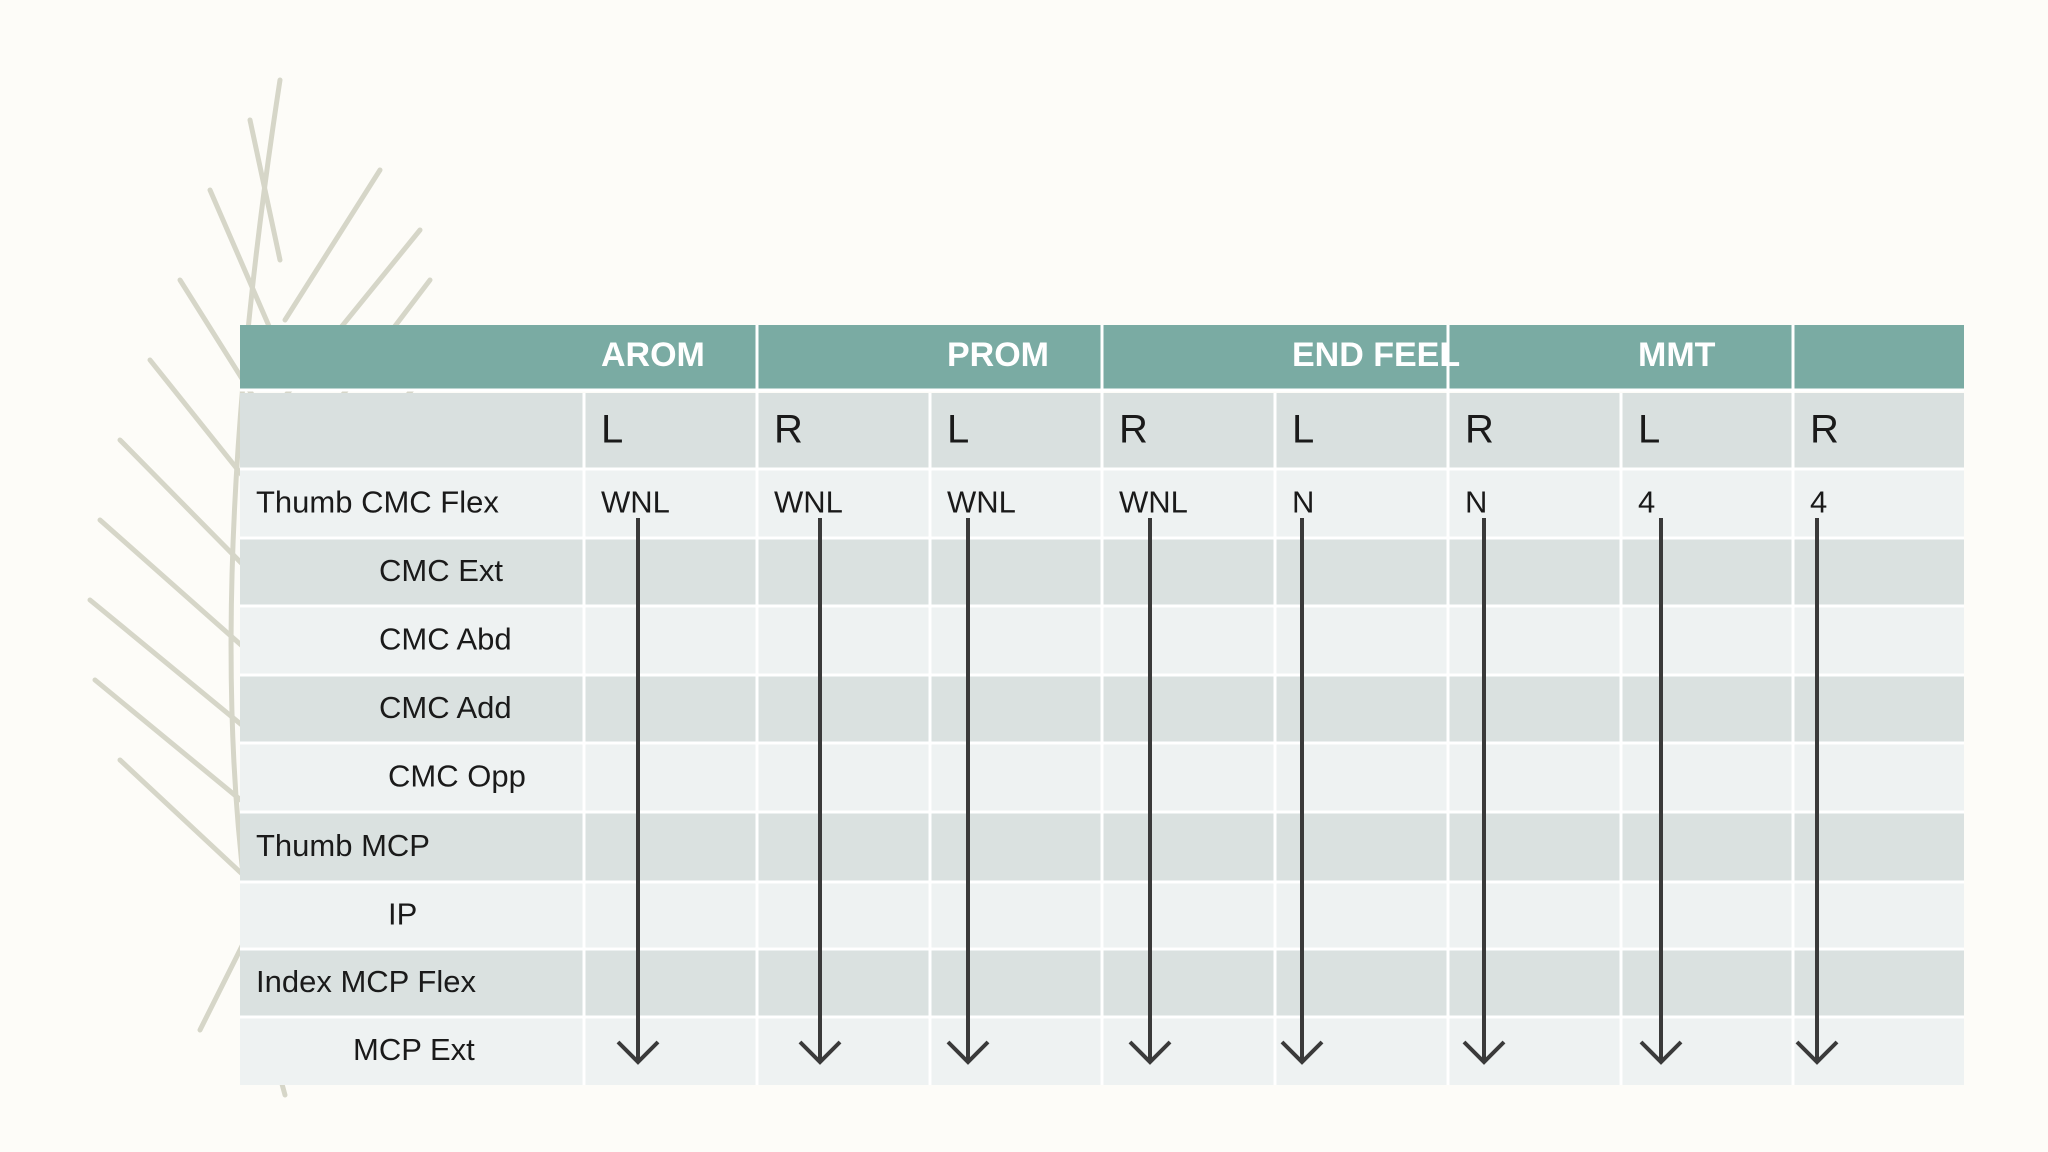  I want to click on row-label: Index MCP Flex, so click(366, 981).